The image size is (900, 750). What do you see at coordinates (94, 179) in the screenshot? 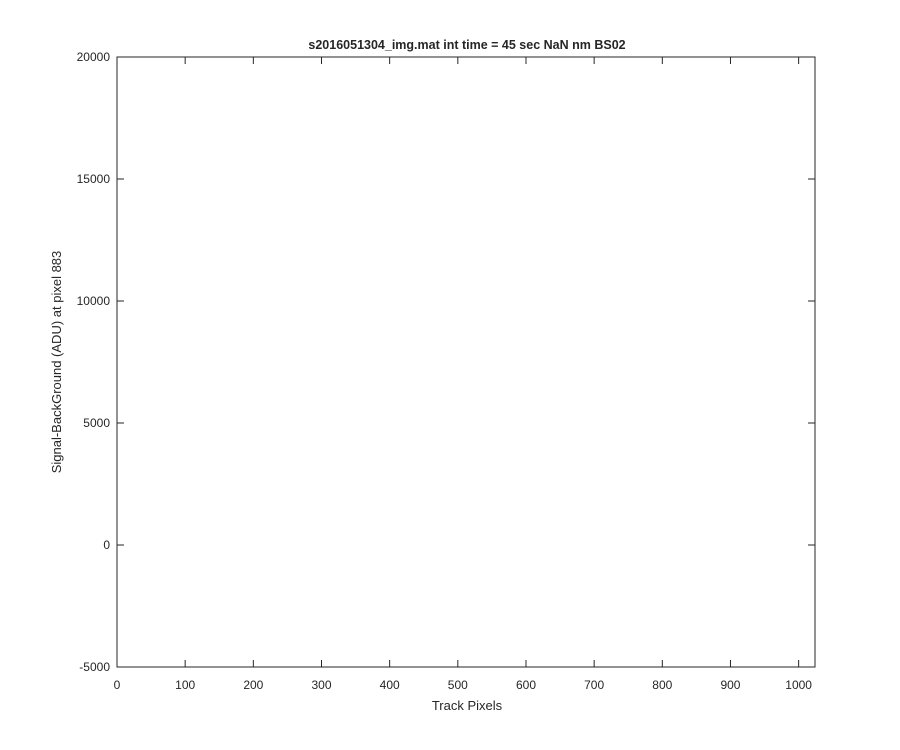
I see `y-tick-label: 15000` at bounding box center [94, 179].